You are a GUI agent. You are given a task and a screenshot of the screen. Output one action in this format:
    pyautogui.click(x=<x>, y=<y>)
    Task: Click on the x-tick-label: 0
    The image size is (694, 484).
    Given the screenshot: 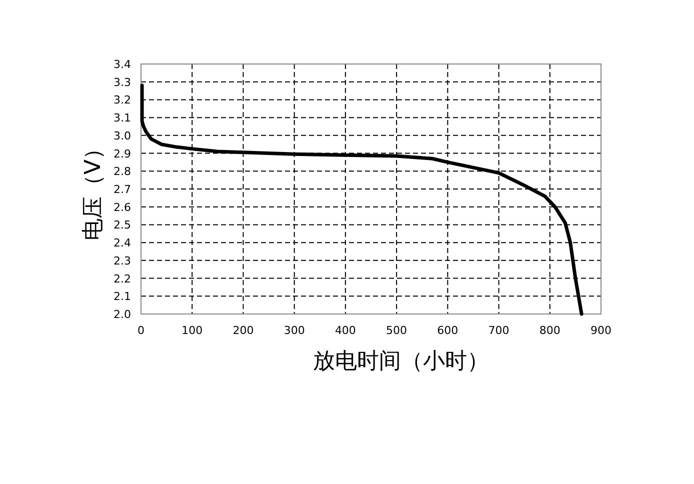 What is the action you would take?
    pyautogui.click(x=141, y=330)
    